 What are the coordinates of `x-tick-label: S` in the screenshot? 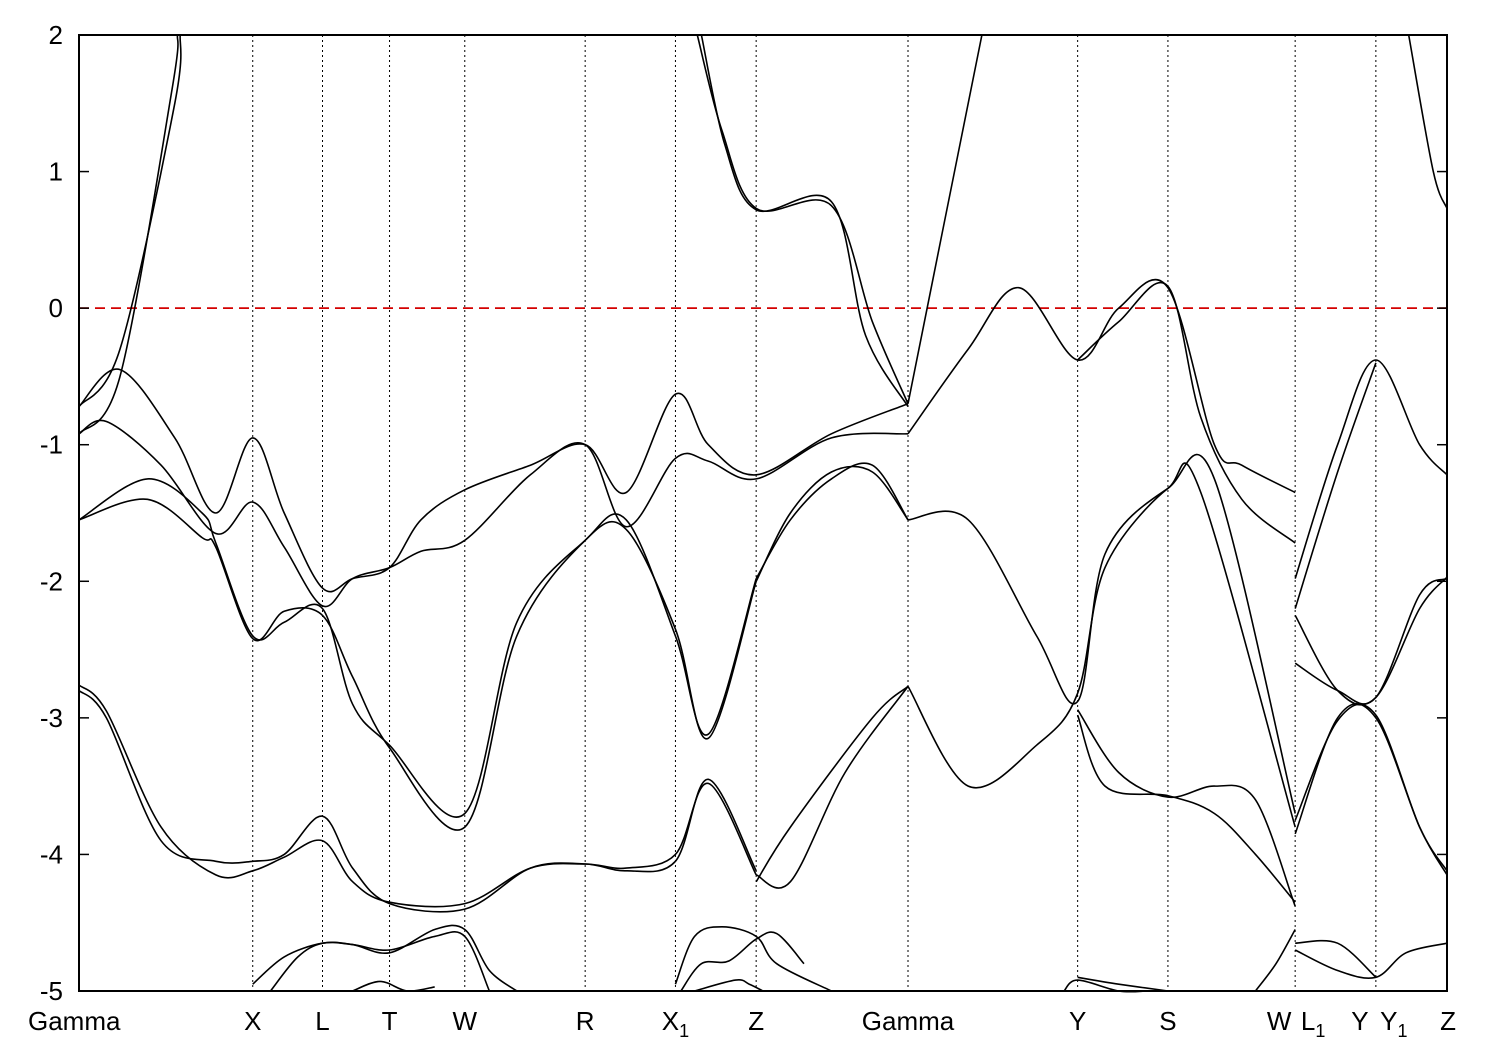 It's located at (1167, 1021).